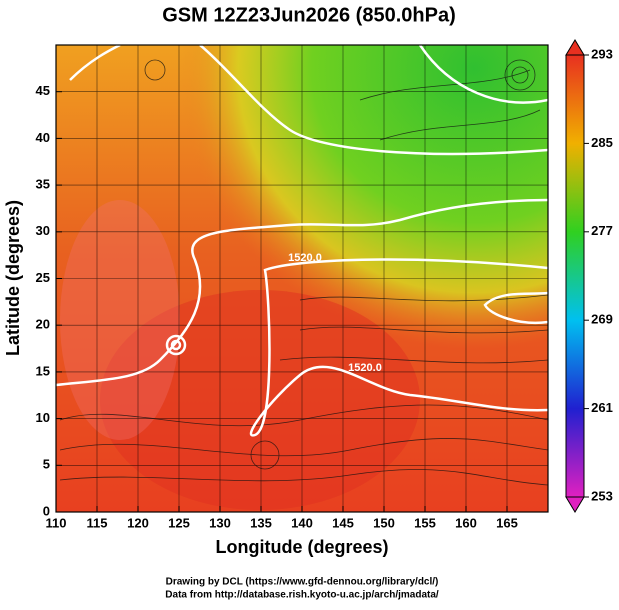 This screenshot has height=610, width=619. I want to click on x-tick-label: 145, so click(343, 522).